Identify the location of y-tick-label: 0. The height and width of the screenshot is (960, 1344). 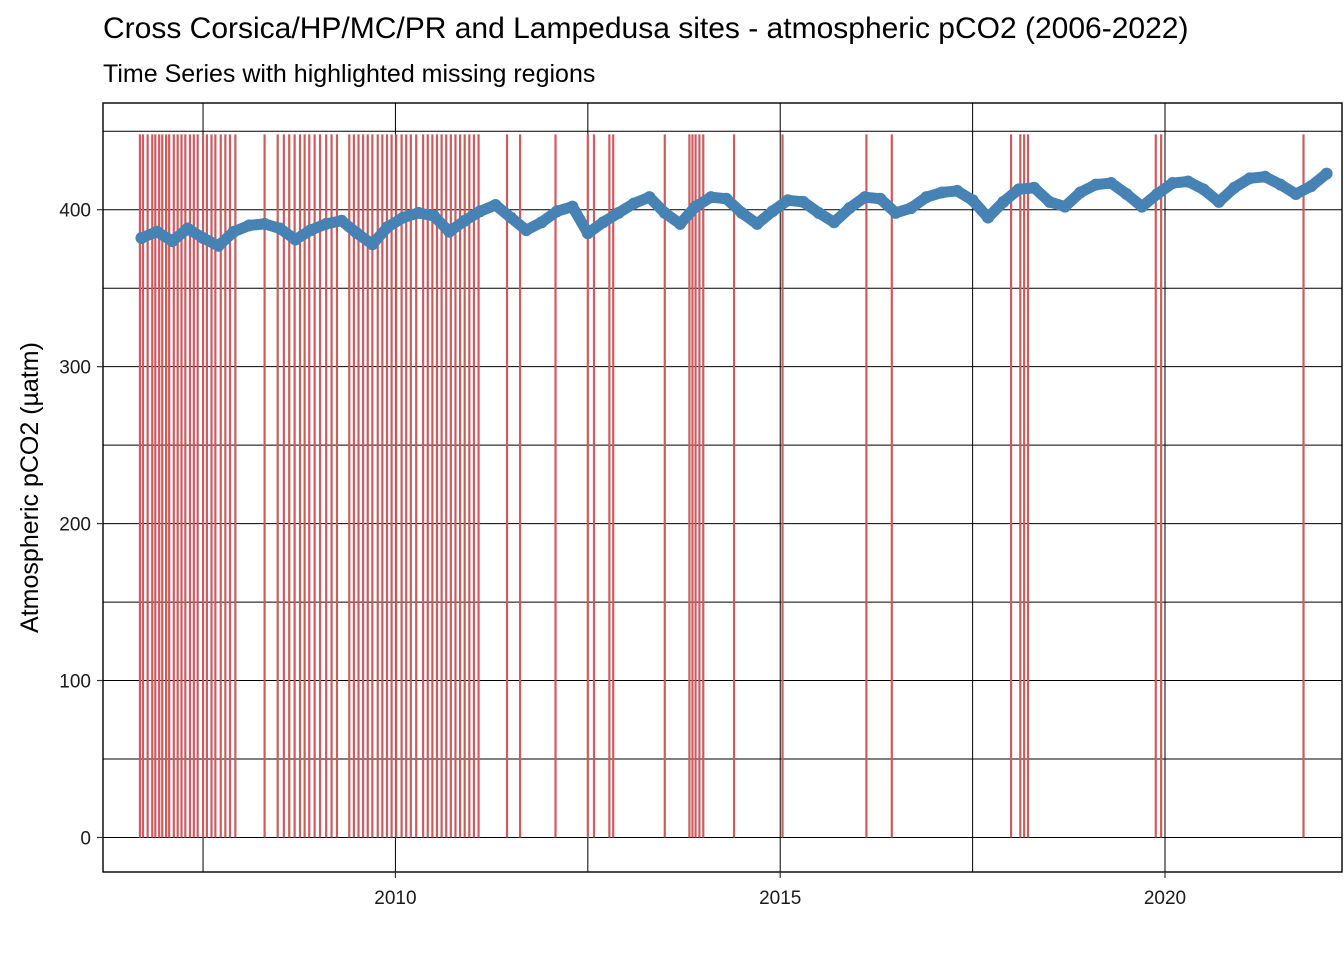
(85, 838).